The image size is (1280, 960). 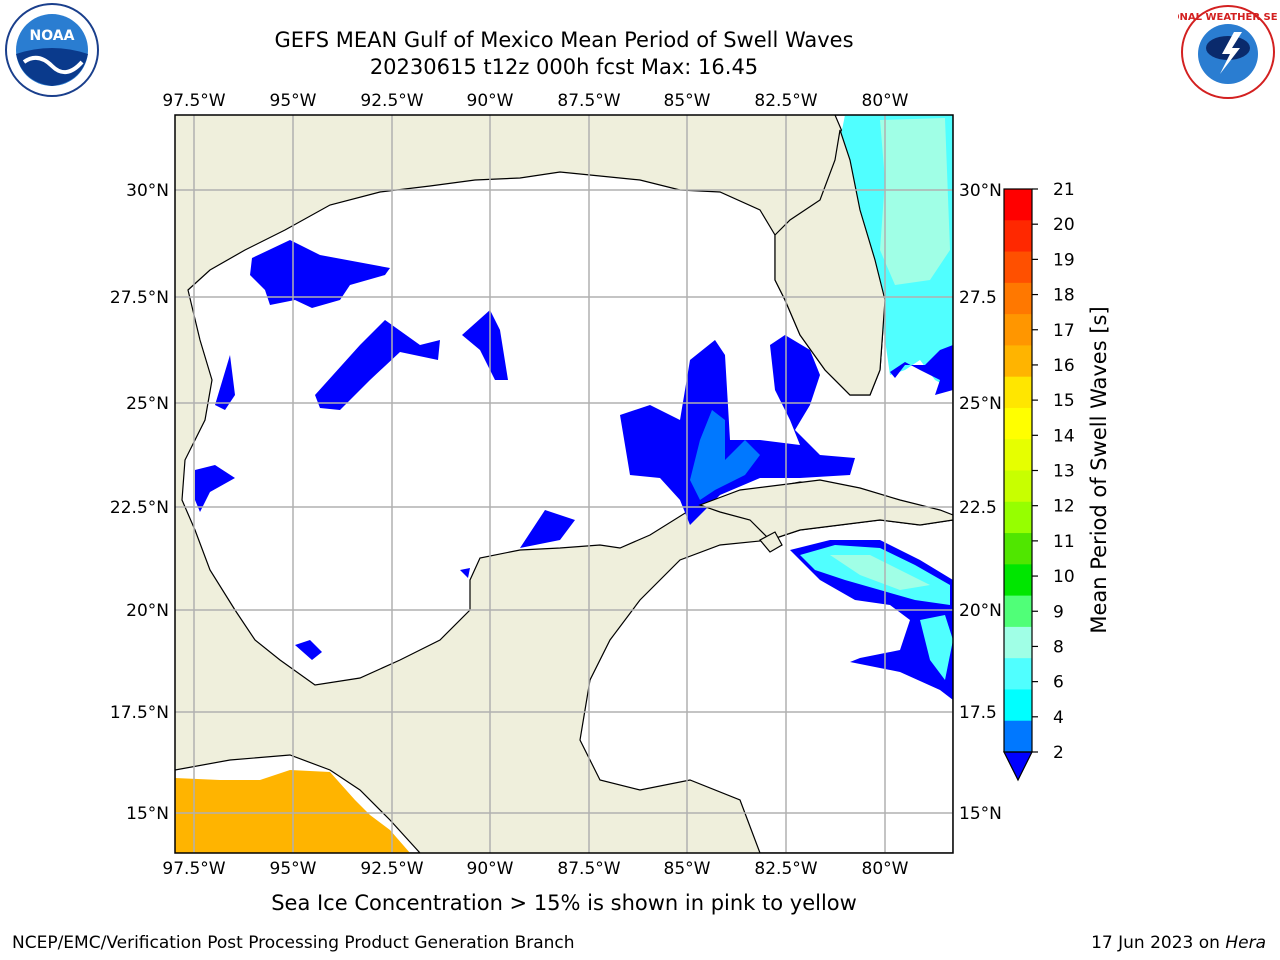 I want to click on footer-date: 17 Jun 2023 on, so click(x=1158, y=943).